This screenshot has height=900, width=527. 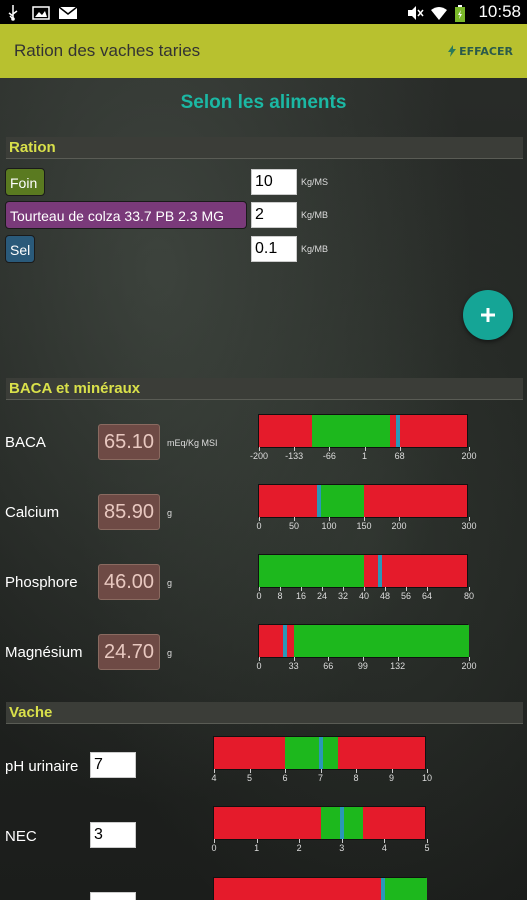 What do you see at coordinates (315, 249) in the screenshot?
I see `ration-unit: Kg/MB` at bounding box center [315, 249].